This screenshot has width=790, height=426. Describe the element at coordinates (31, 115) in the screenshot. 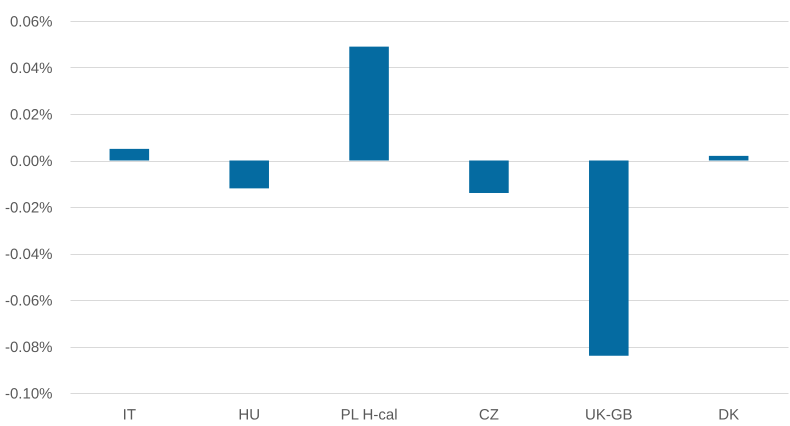

I see `y-tick-label: 0.02%` at that location.